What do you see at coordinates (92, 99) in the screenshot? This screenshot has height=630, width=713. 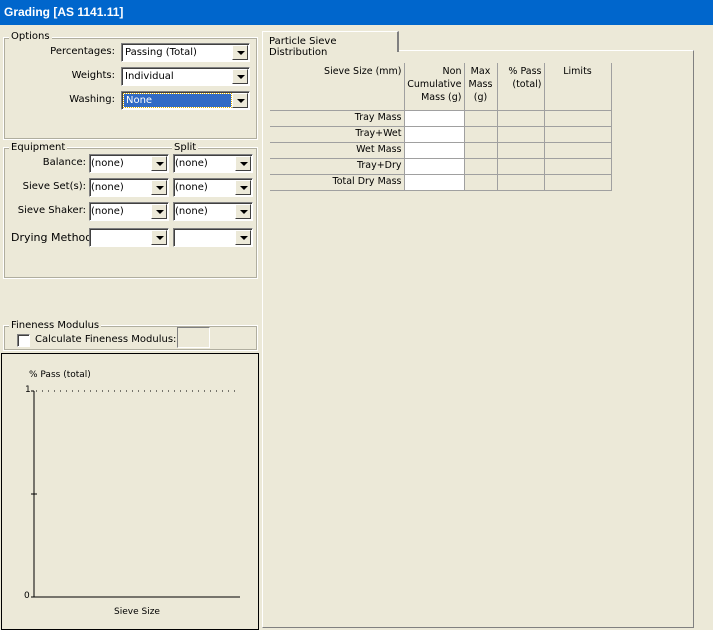 I see `washing-label: Washing:` at bounding box center [92, 99].